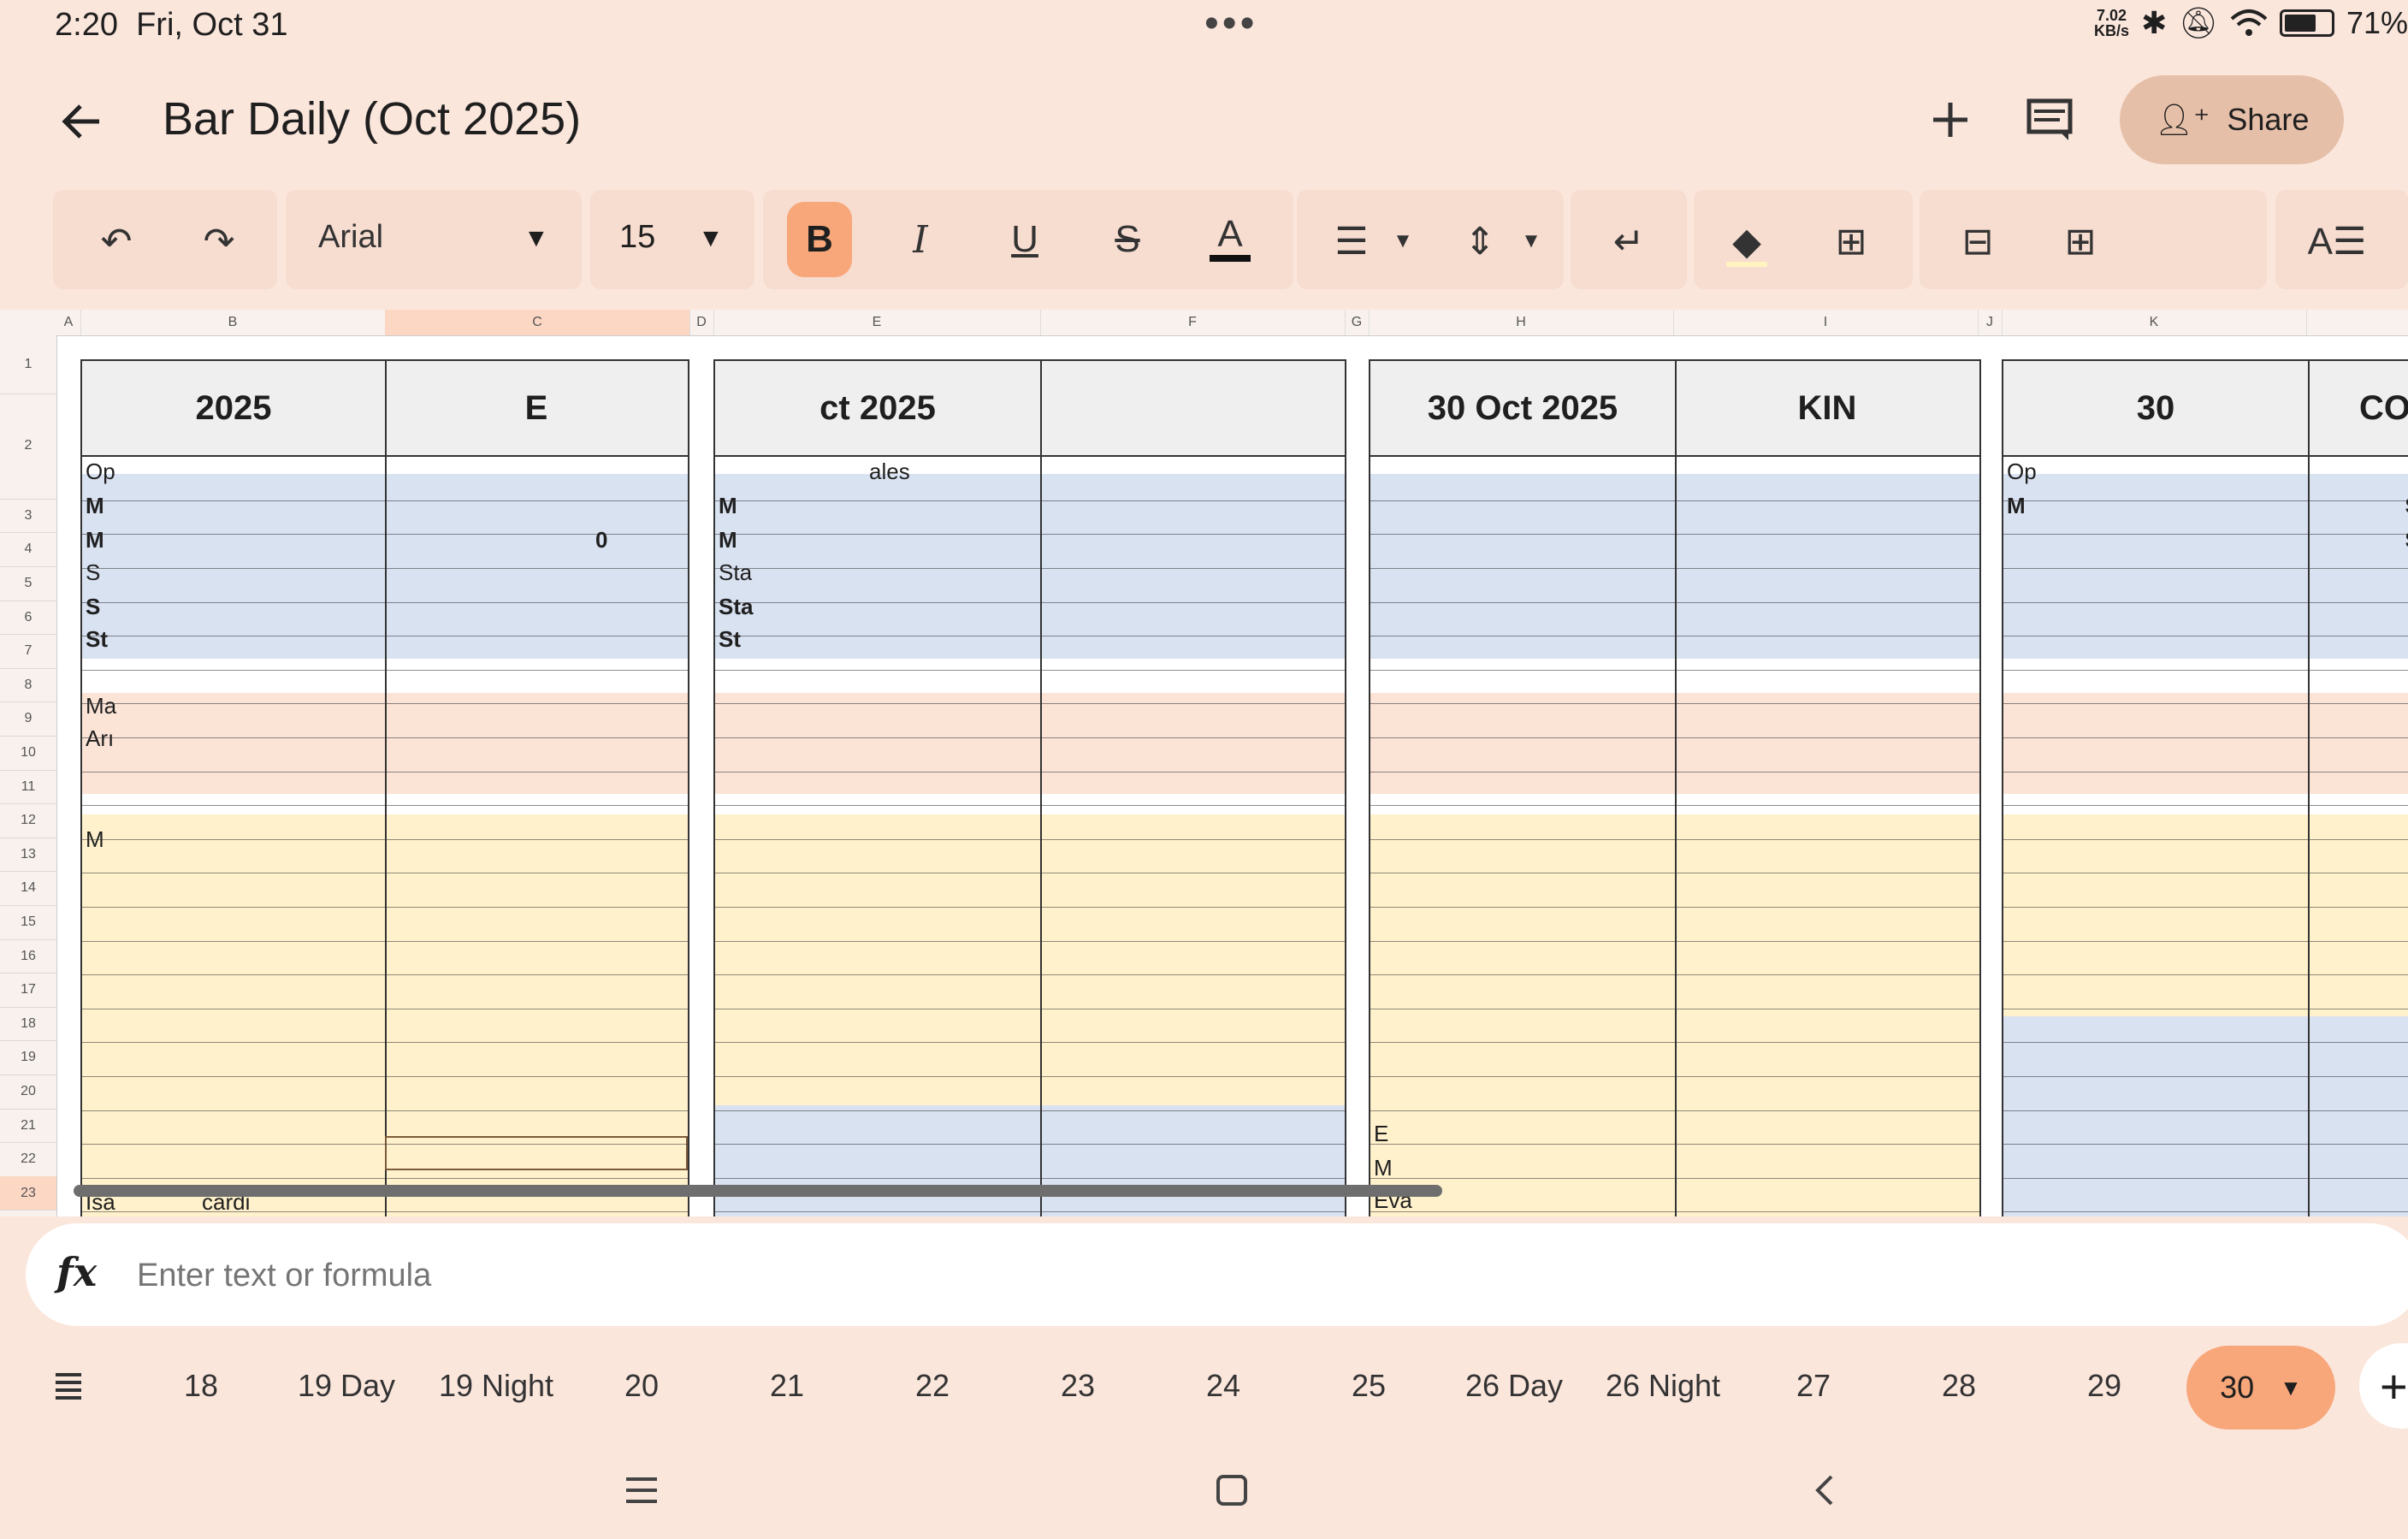 This screenshot has height=1539, width=2408. Describe the element at coordinates (1675, 787) in the screenshot. I see `day-block: 30 Oct 2025 KIN E M Eva` at that location.